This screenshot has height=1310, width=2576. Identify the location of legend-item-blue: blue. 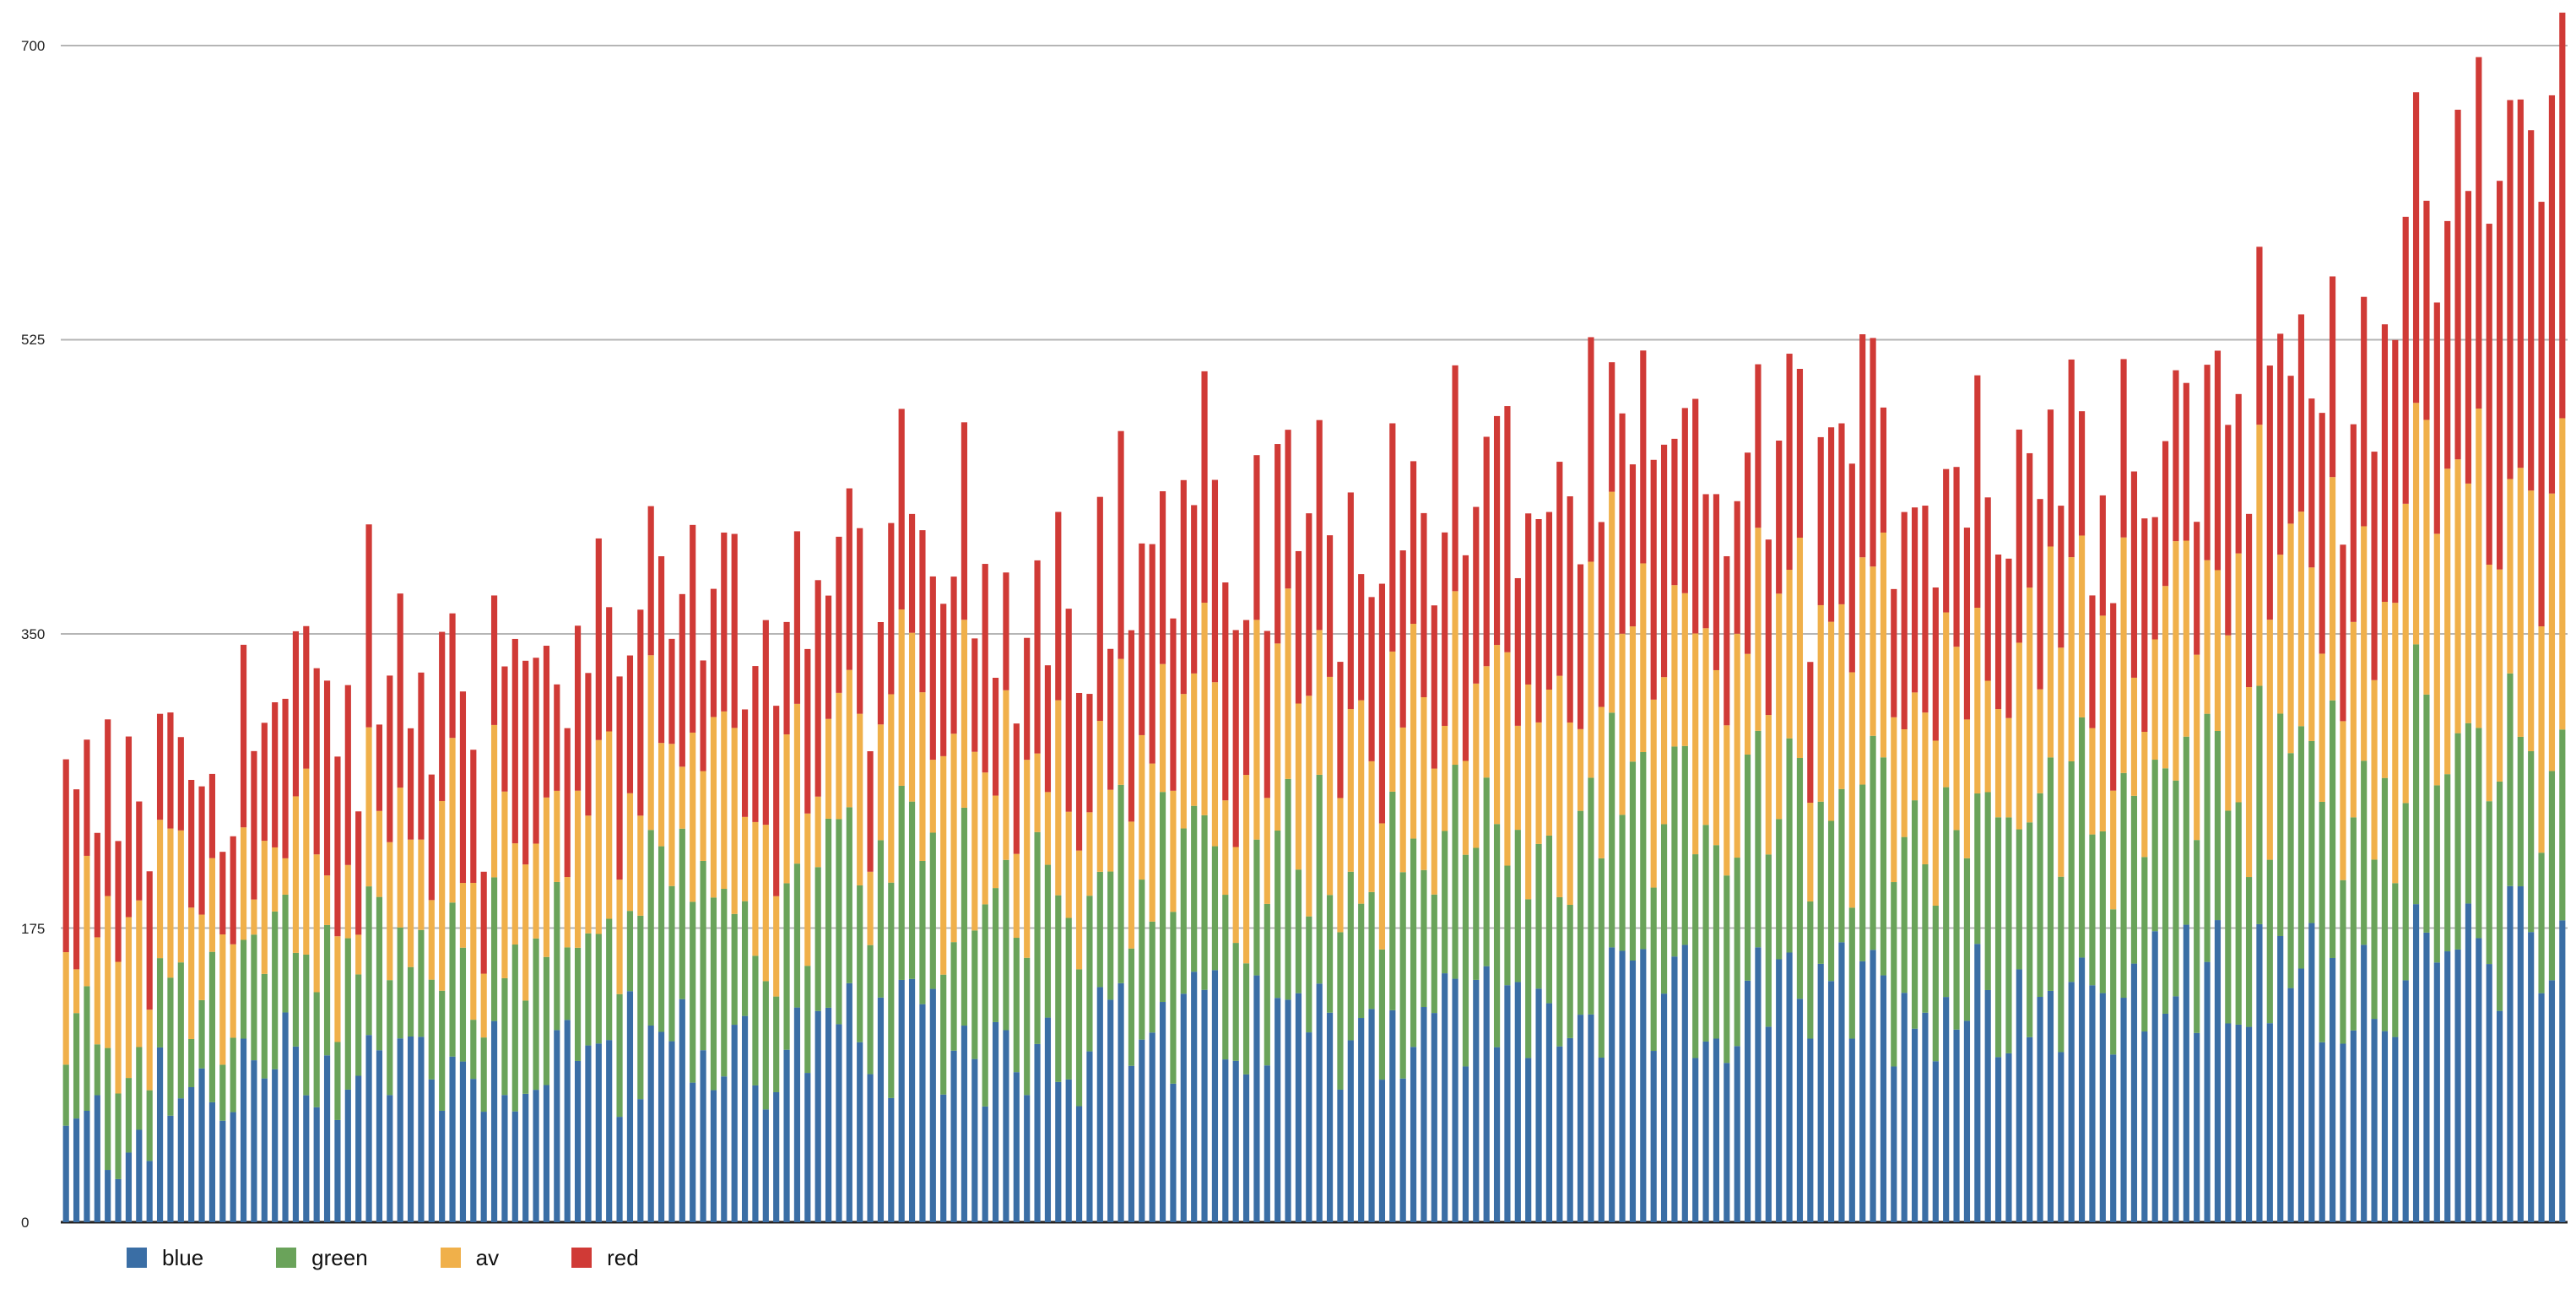
(165, 1258).